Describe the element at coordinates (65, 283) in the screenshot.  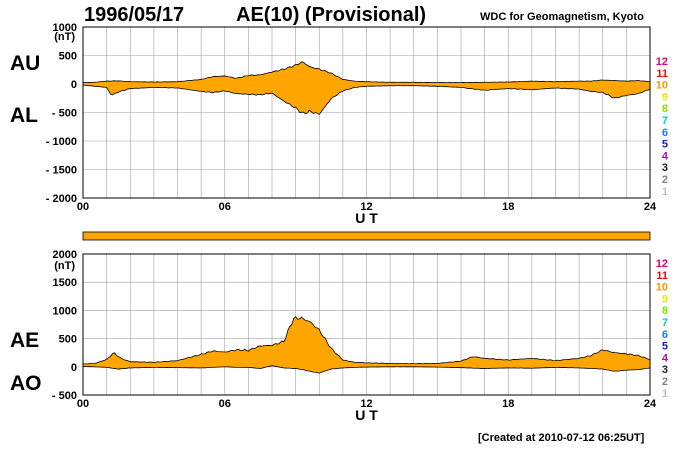
I see `y-tick-label: 1500` at that location.